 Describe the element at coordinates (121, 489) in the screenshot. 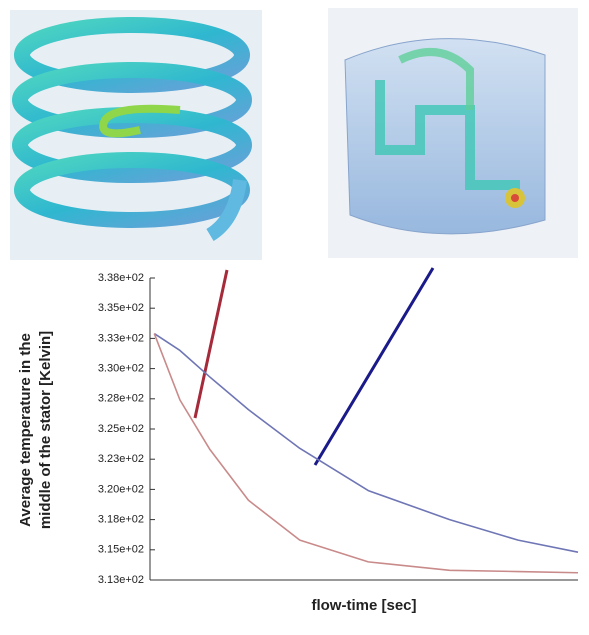

I see `y-tick-label: 3.20e+02` at that location.